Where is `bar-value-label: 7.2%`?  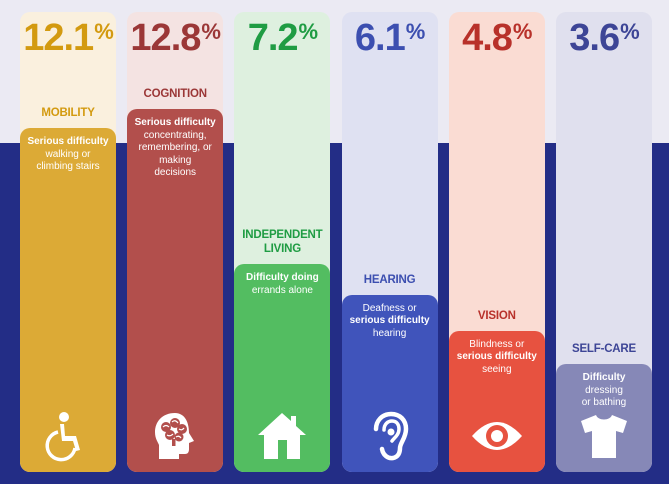 bar-value-label: 7.2% is located at coordinates (282, 38).